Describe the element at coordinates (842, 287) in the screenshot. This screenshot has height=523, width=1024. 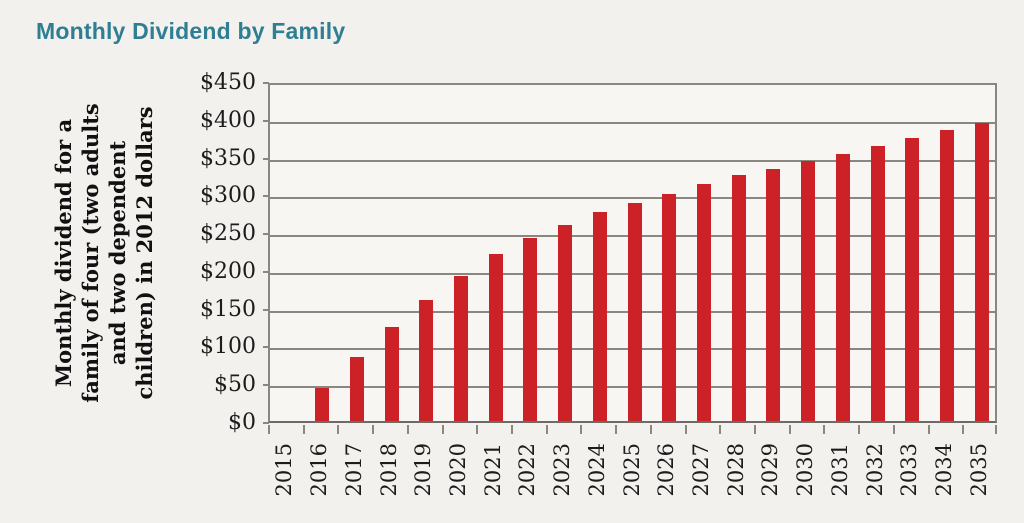
I see `bar-2031` at that location.